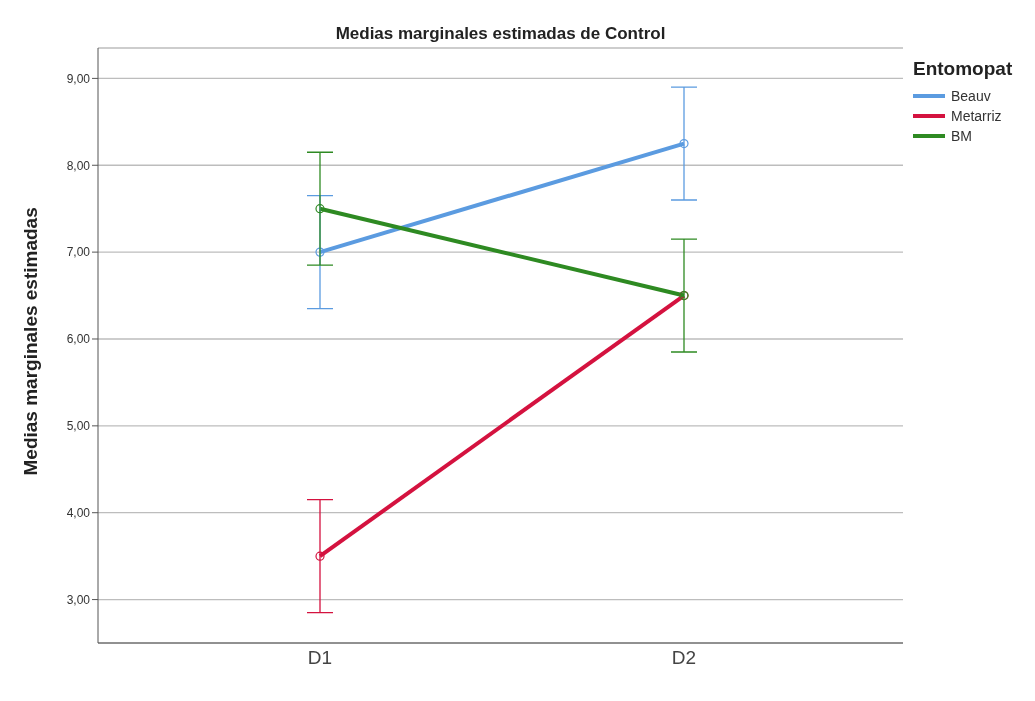 The image size is (1035, 701). Describe the element at coordinates (78, 512) in the screenshot. I see `y-tick-label: 4,00` at that location.